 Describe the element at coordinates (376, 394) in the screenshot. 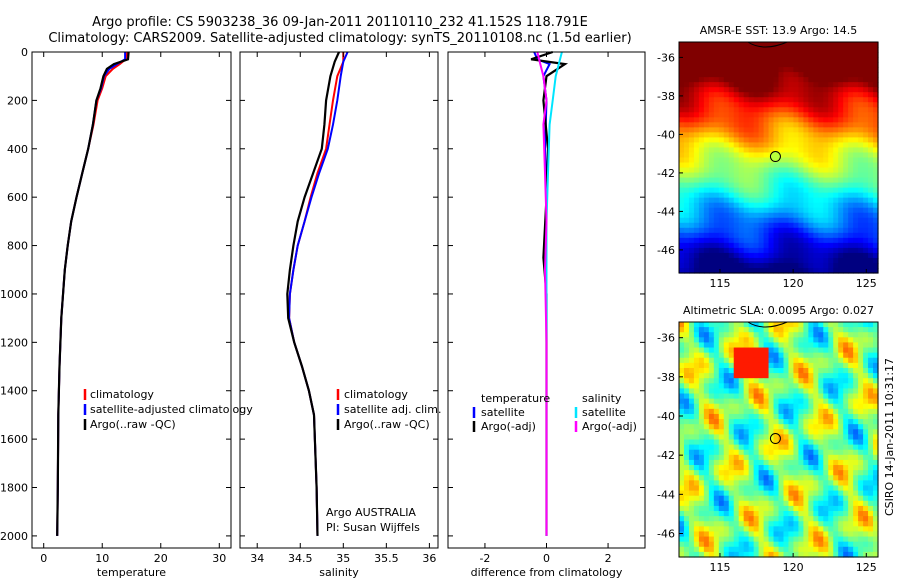

I see `legend-label: climatology` at that location.